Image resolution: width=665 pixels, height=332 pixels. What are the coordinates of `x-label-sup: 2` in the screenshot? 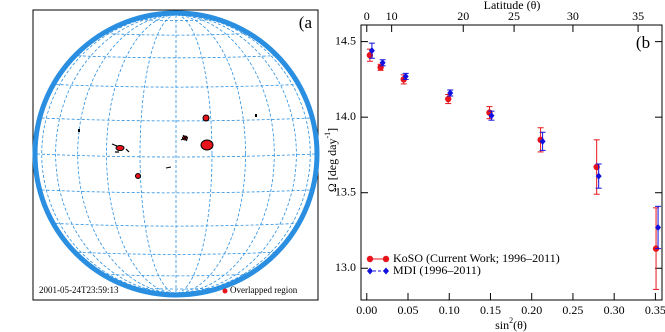 It's located at (511, 320).